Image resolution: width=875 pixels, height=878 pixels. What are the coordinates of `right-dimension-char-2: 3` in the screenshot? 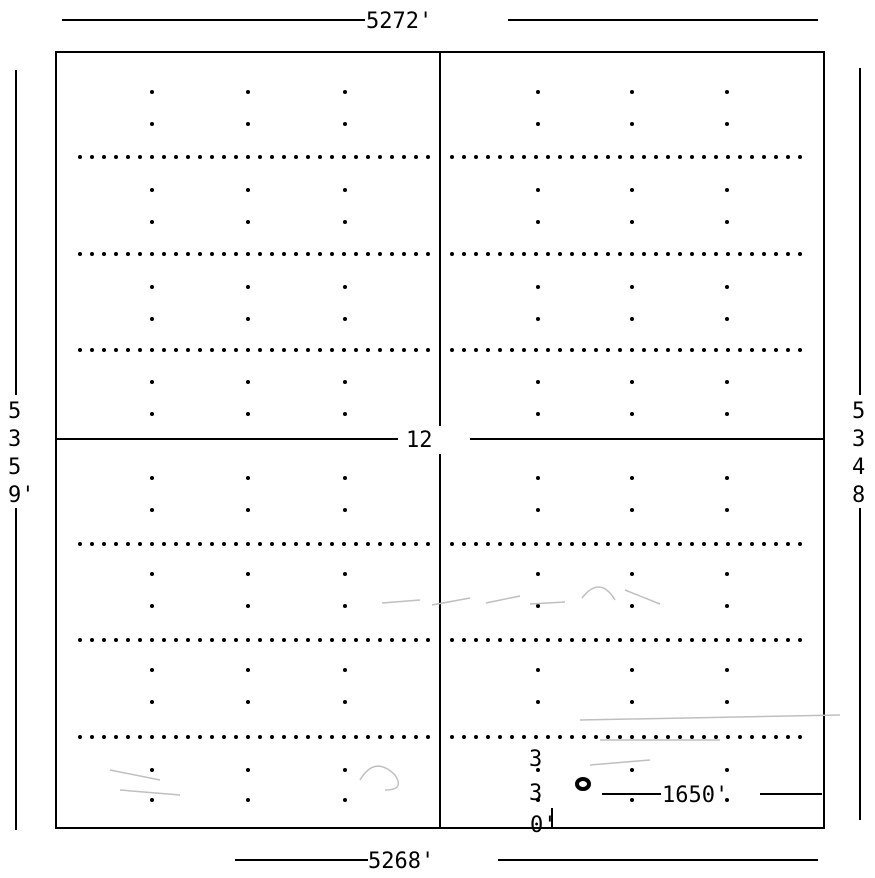 It's located at (858, 439).